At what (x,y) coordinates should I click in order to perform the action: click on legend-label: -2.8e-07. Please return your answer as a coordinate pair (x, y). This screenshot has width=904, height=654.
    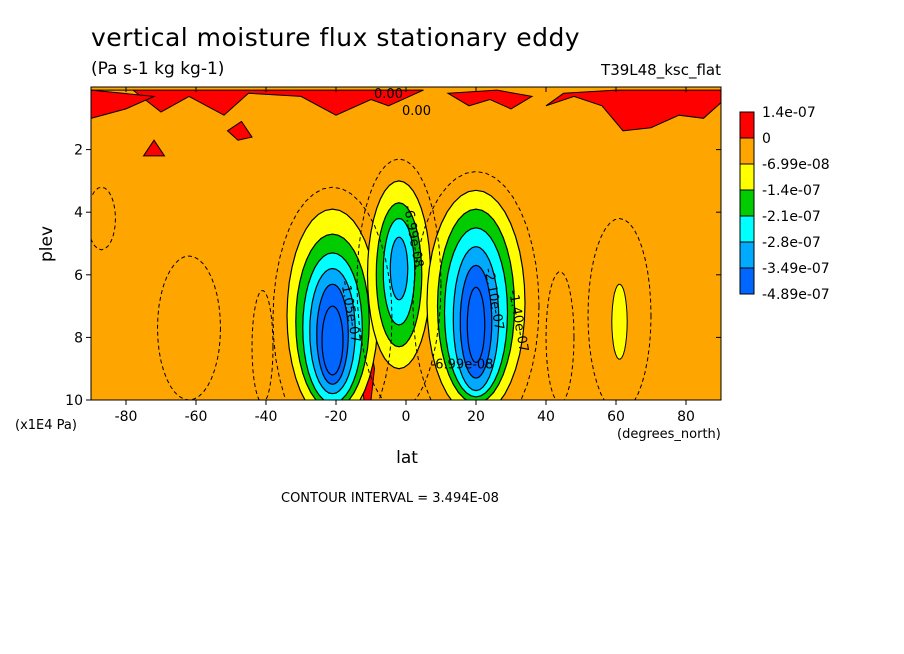
    Looking at the image, I should click on (791, 243).